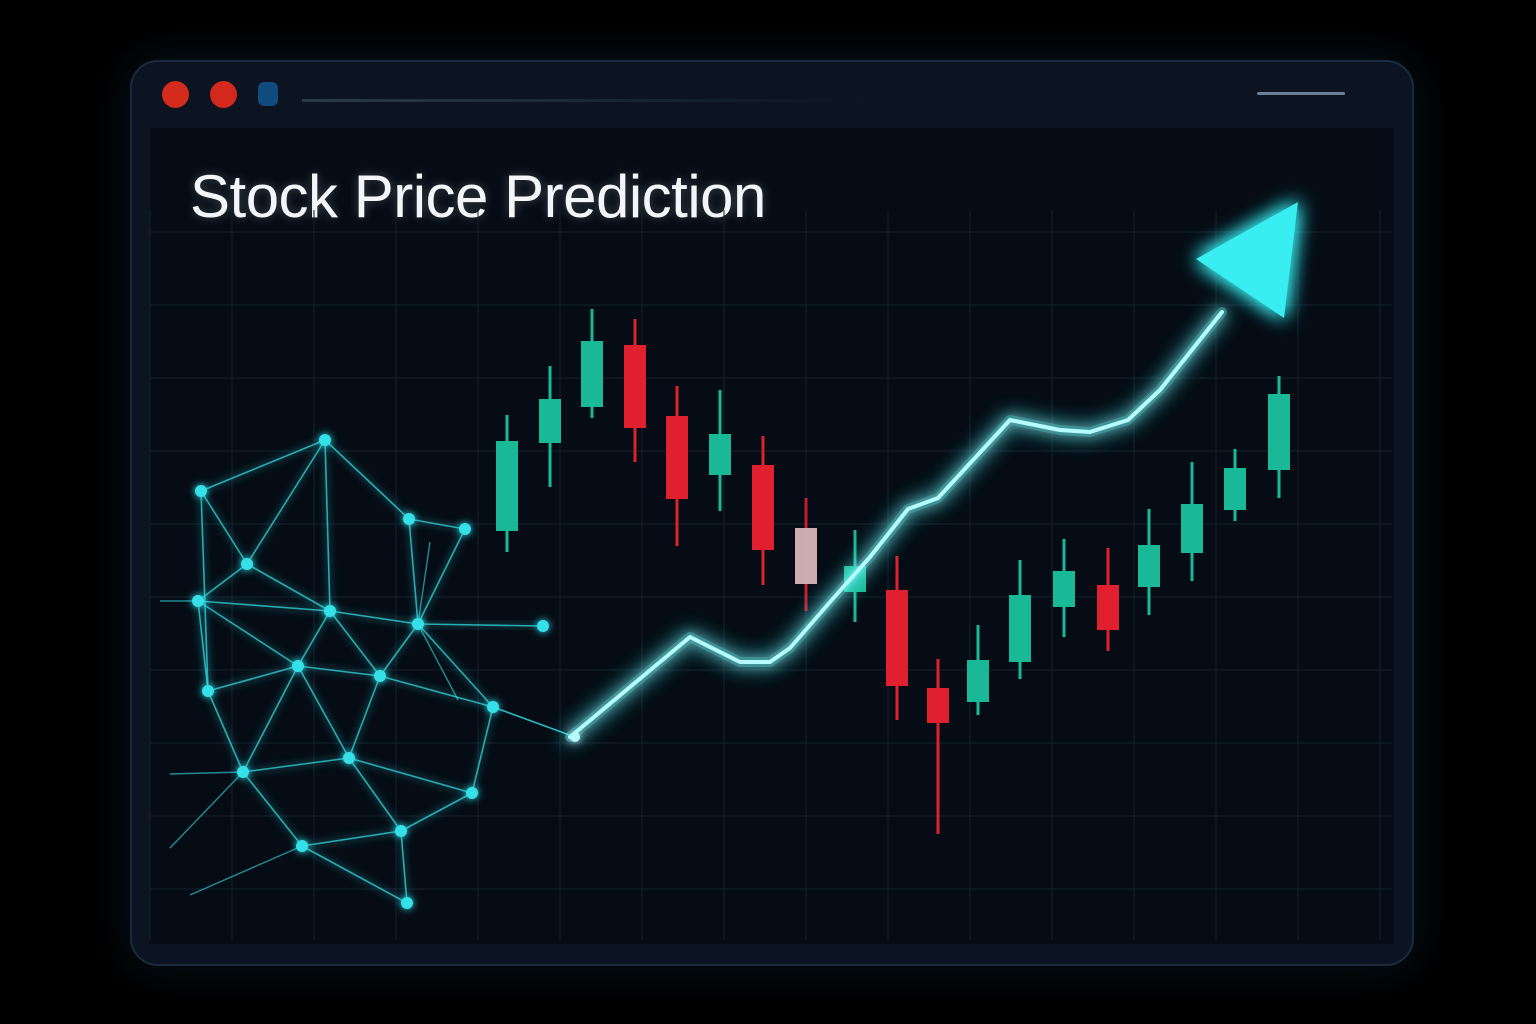  I want to click on prediction-start-node, so click(575, 737).